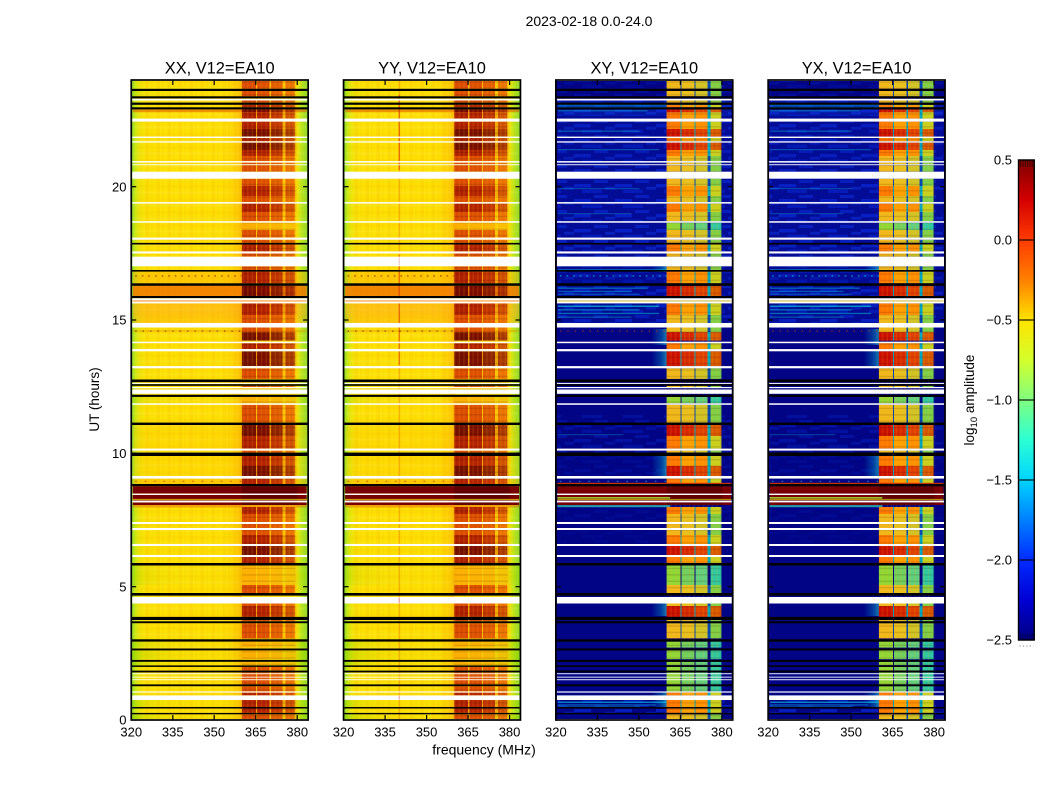  Describe the element at coordinates (483, 750) in the screenshot. I see `svg-text: frequency (MHz)` at that location.